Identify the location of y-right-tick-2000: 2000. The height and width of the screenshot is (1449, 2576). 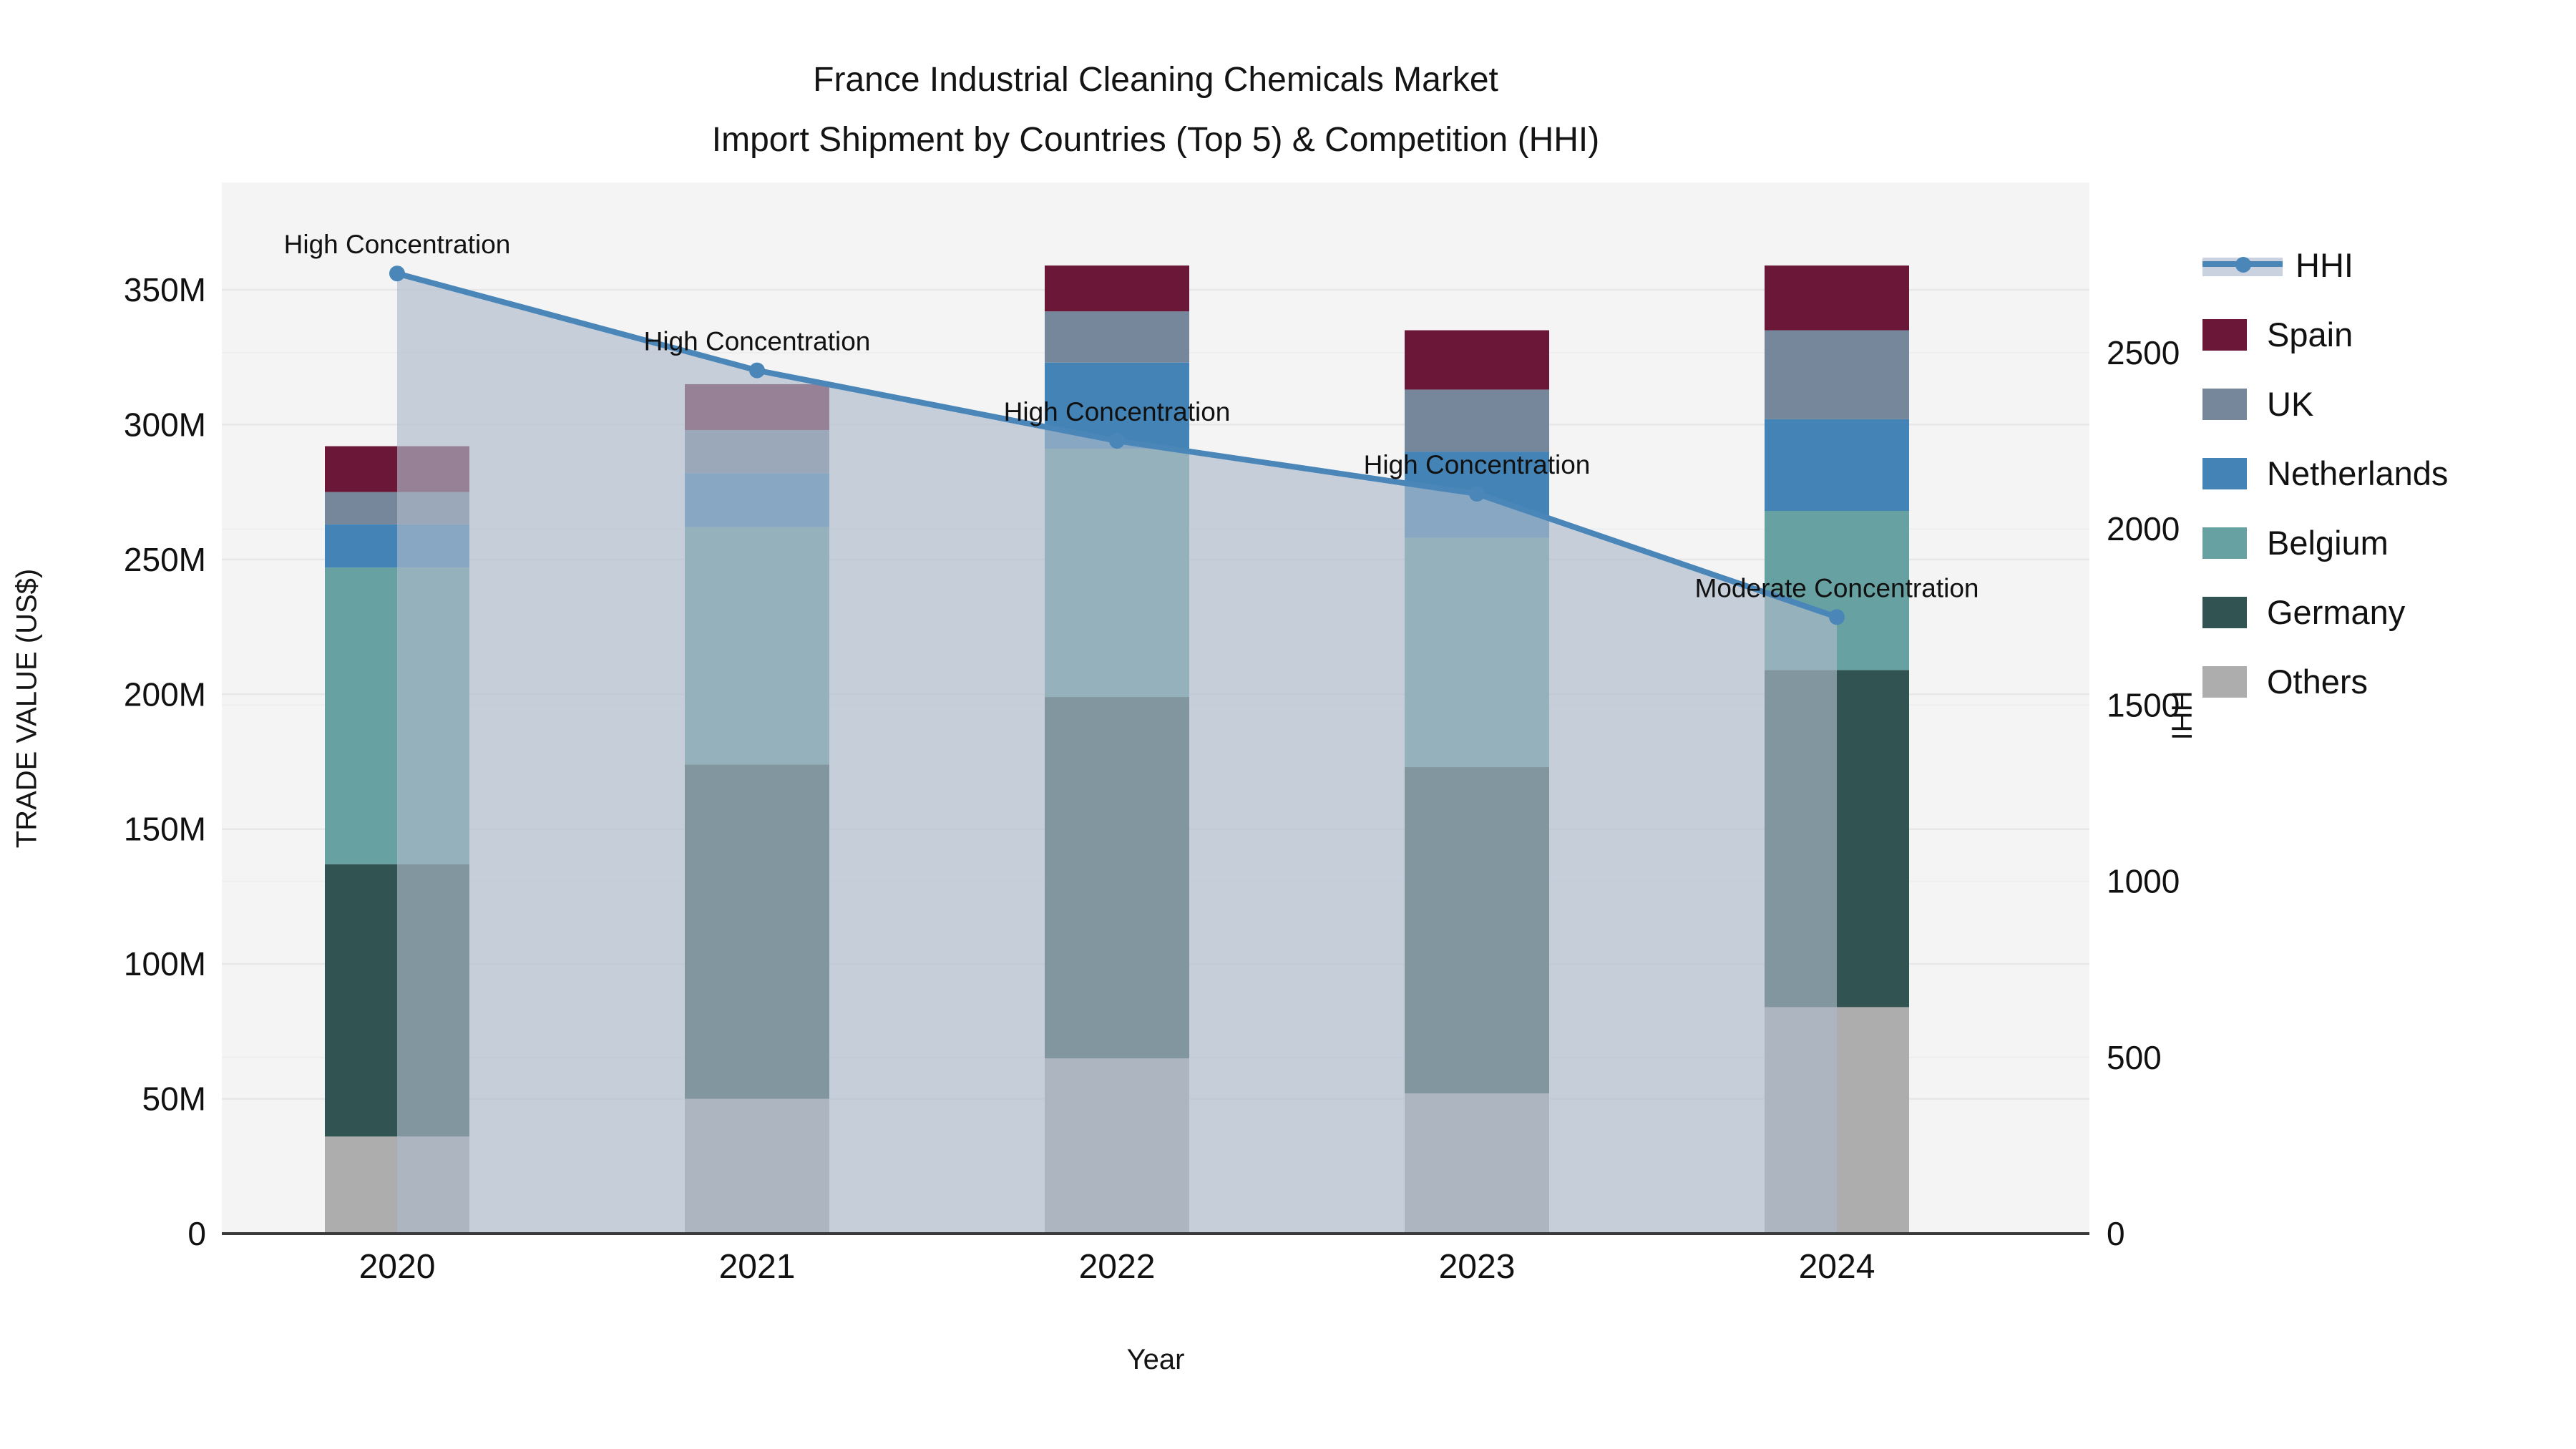
(2143, 528).